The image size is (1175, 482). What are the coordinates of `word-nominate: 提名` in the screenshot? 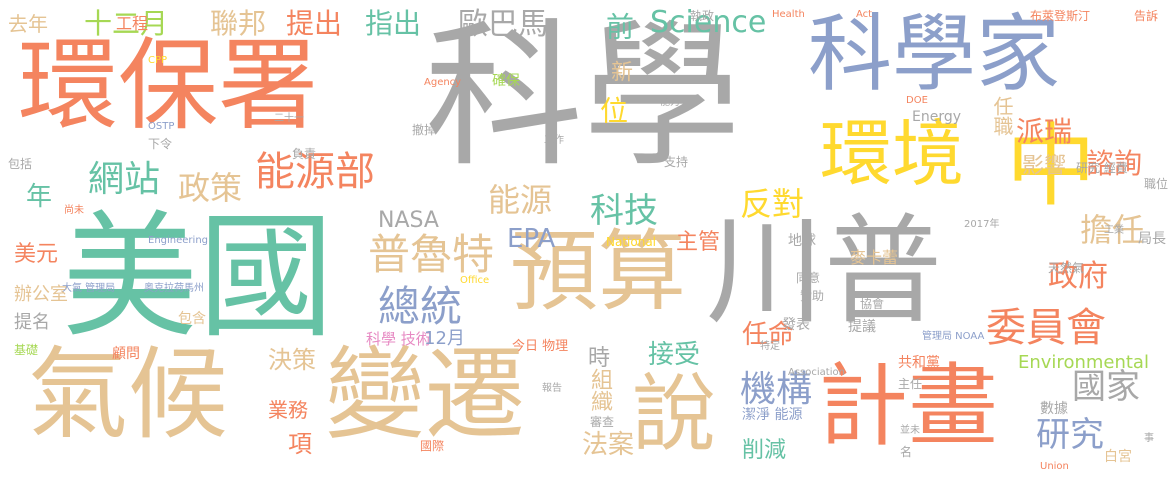 It's located at (32, 322).